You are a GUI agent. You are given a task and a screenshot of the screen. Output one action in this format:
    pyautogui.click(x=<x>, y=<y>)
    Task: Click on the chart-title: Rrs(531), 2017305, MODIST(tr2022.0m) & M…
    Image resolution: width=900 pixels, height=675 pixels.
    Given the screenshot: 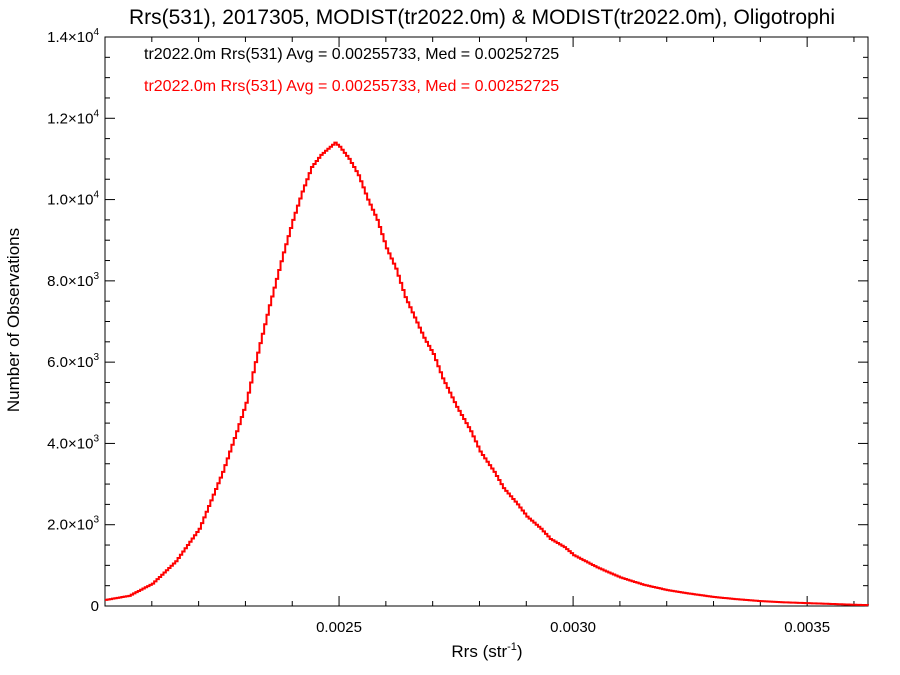 What is the action you would take?
    pyautogui.click(x=482, y=17)
    